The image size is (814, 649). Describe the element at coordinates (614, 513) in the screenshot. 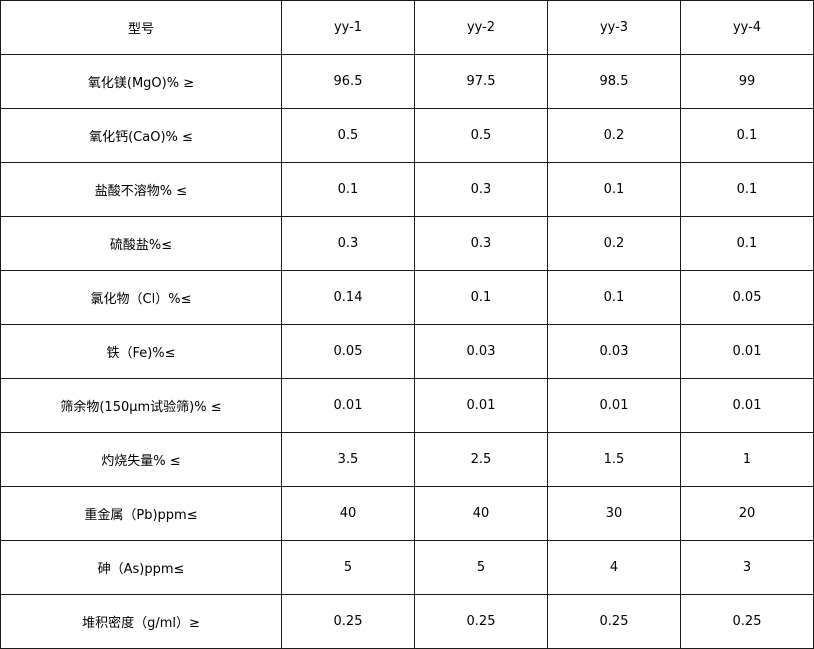

I see `value-cell: 30` at that location.